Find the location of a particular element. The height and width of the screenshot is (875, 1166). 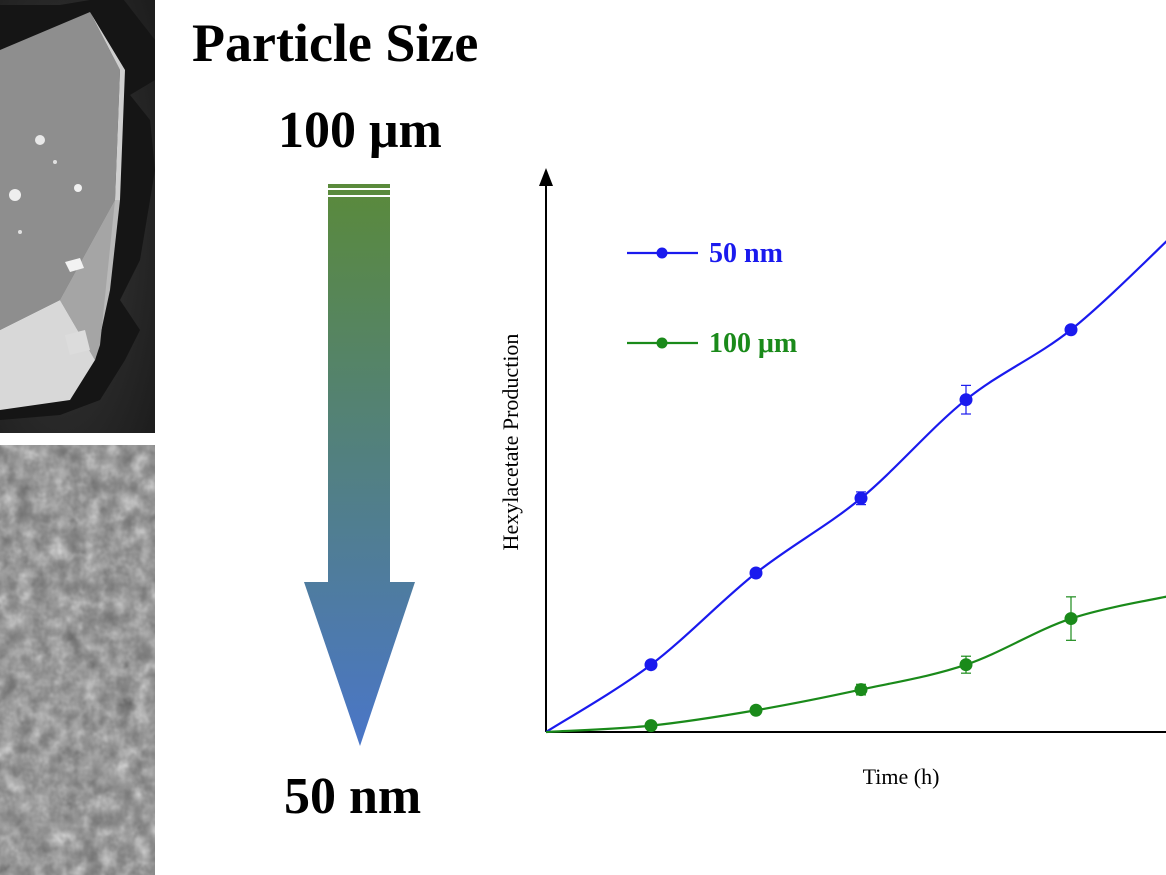

sem-image-nanoparticles is located at coordinates (77, 660).